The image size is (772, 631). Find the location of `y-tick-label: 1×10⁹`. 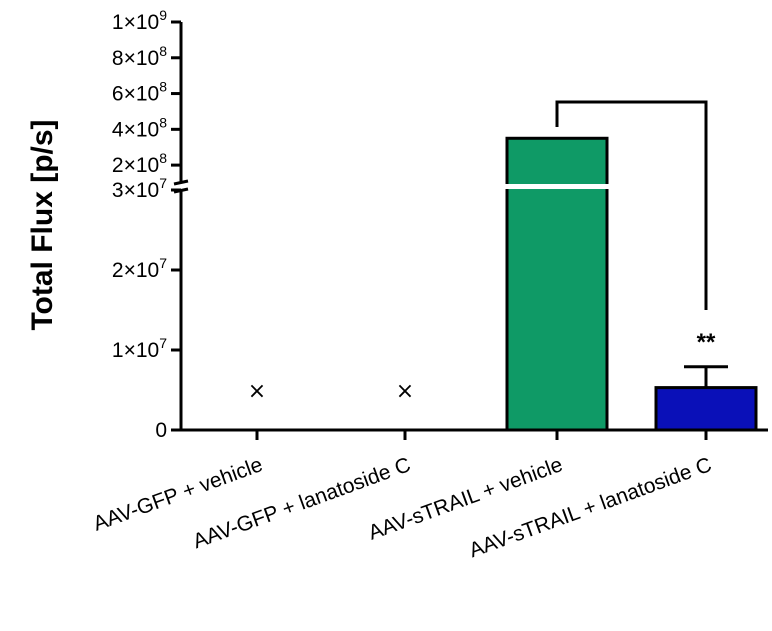

y-tick-label: 1×10⁹ is located at coordinates (139, 20).